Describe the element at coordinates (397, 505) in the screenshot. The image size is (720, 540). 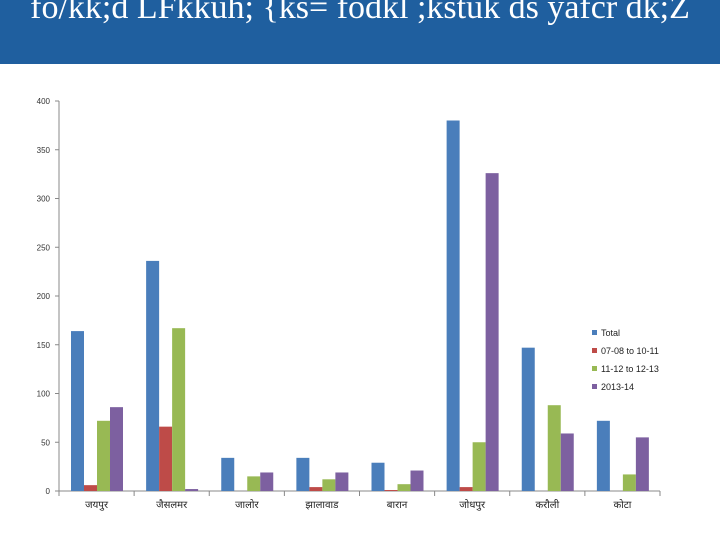
I see `x-category-label: बारान` at that location.